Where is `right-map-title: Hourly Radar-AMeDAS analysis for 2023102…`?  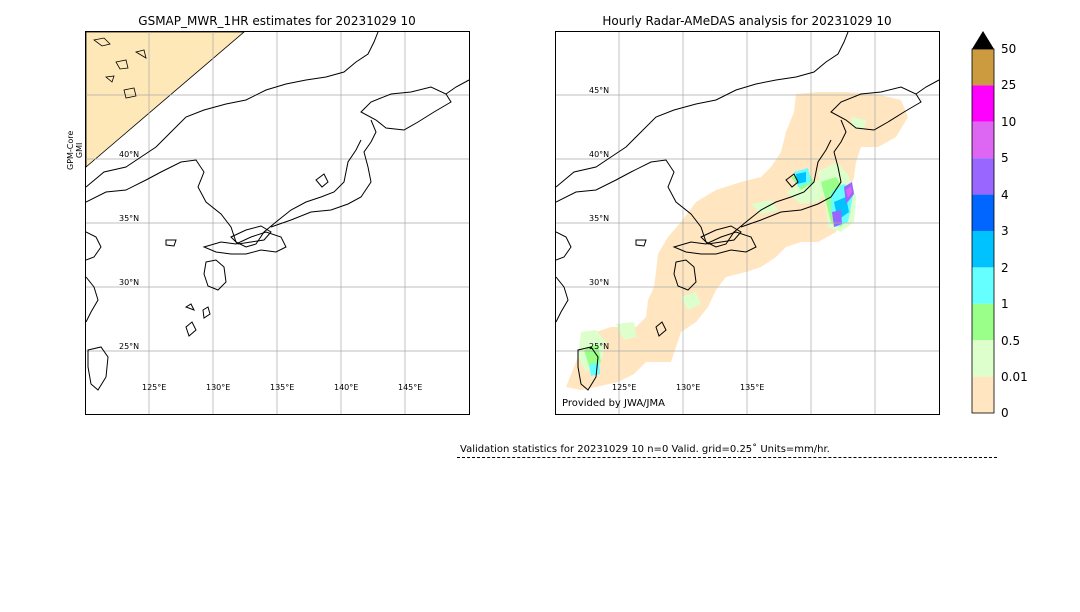
right-map-title: Hourly Radar-AMeDAS analysis for 2023102… is located at coordinates (747, 21).